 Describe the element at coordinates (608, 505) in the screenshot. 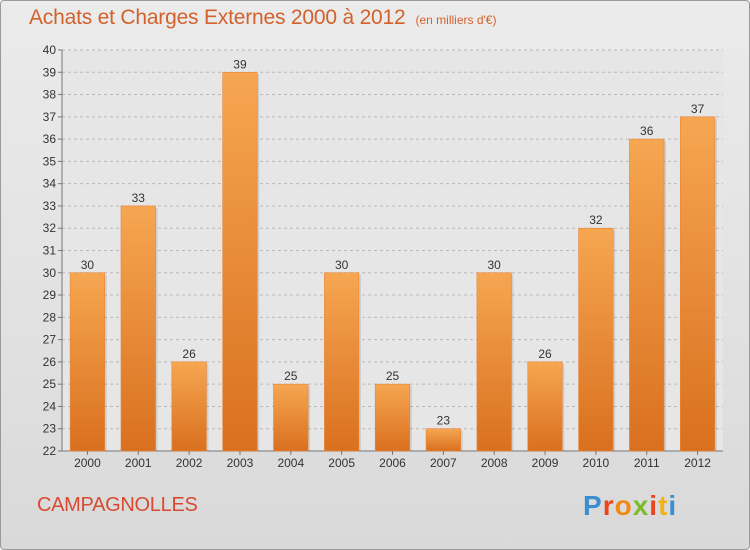

I see `logo-letter: r` at that location.